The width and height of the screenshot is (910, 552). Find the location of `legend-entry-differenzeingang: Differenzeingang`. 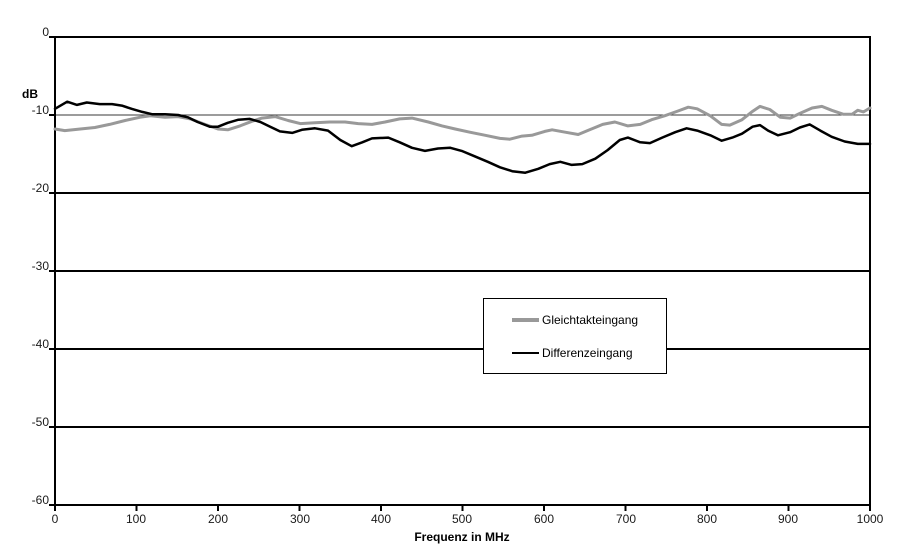

legend-entry-differenzeingang: Differenzeingang is located at coordinates (572, 353).